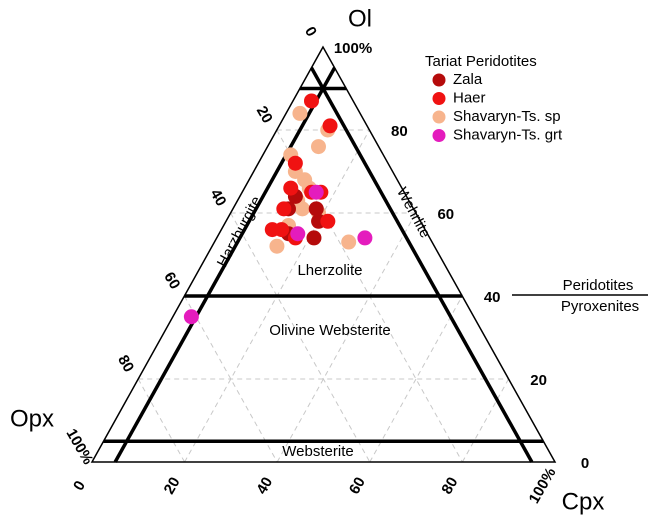 This screenshot has height=518, width=648. I want to click on ol-tick-label: 60, so click(445, 214).